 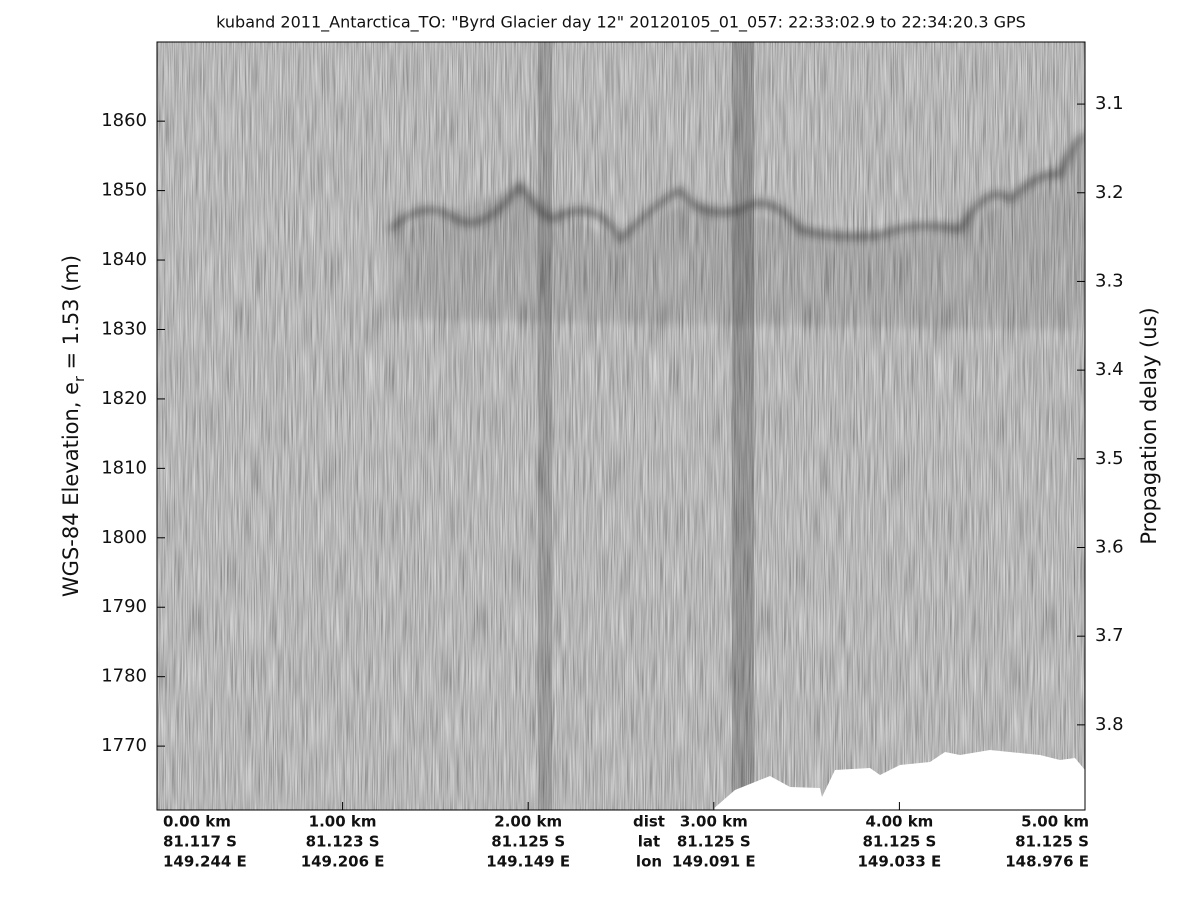 I want to click on y2-tick-label: 3.3, so click(x=1109, y=280).